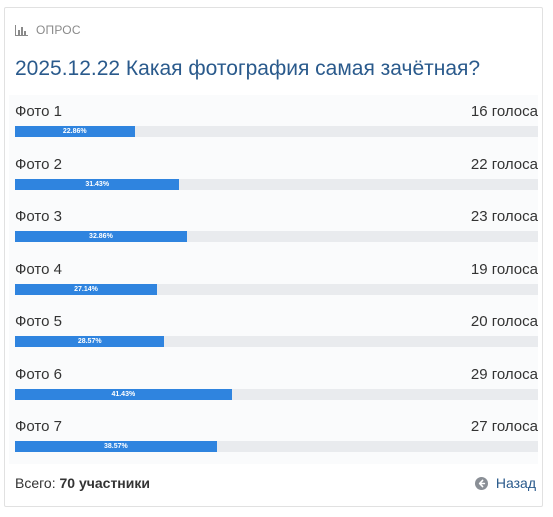 The width and height of the screenshot is (553, 517). I want to click on poll-option-2: Фото 2 22 голоса 31.43%, so click(273, 173).